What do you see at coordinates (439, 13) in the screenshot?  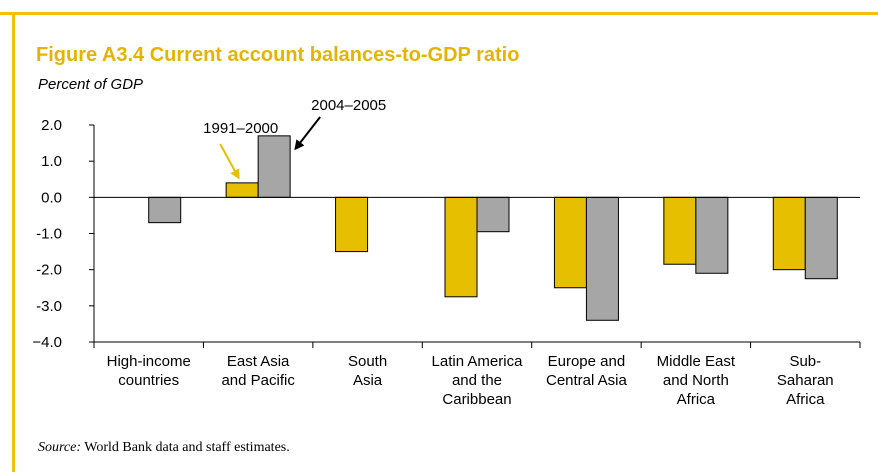 I see `frame-top-border` at bounding box center [439, 13].